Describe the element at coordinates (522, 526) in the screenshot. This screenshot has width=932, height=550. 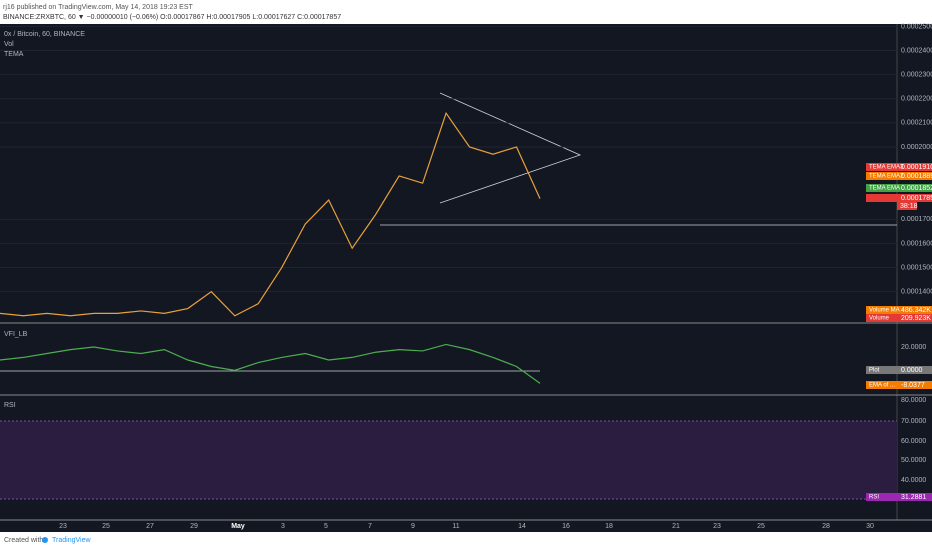
I see `x-tick-label: 14` at that location.